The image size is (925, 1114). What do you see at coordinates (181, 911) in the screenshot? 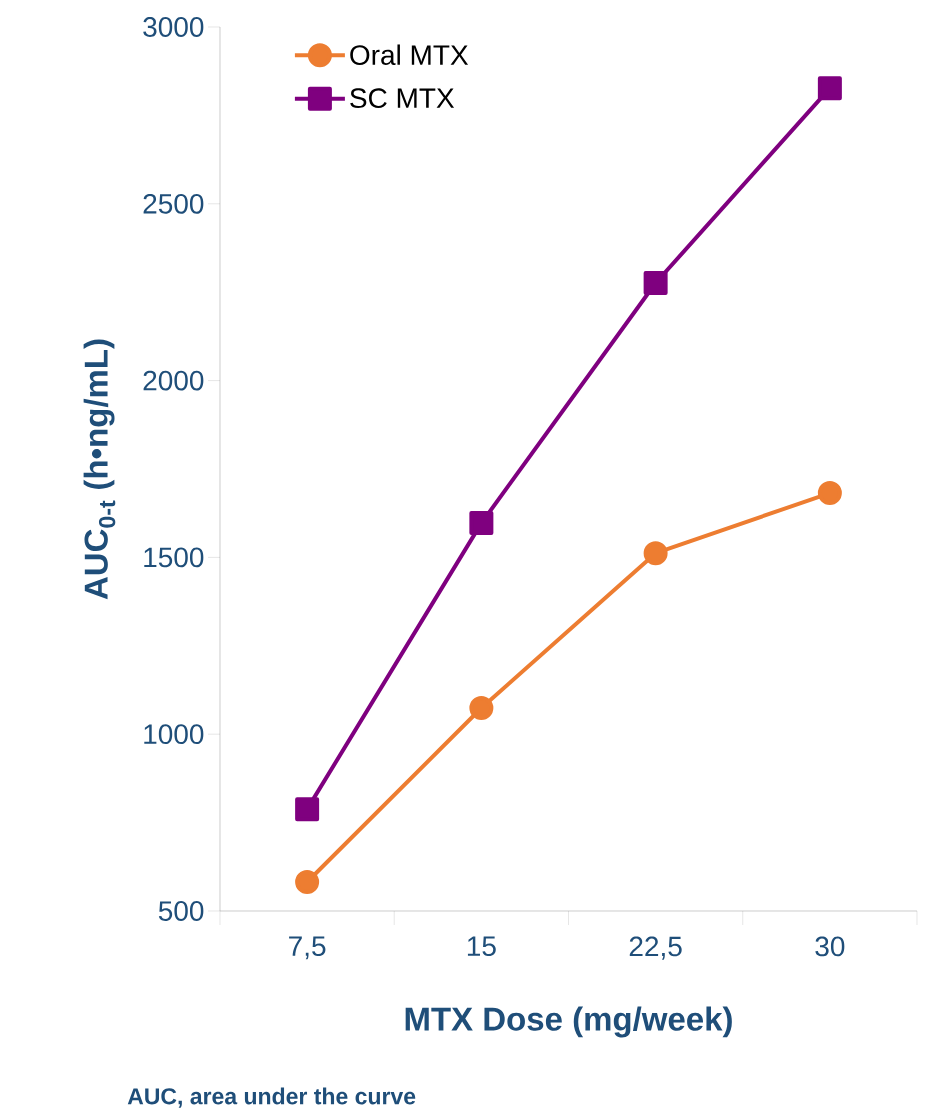
I see `y-tick-label: 500` at bounding box center [181, 911].